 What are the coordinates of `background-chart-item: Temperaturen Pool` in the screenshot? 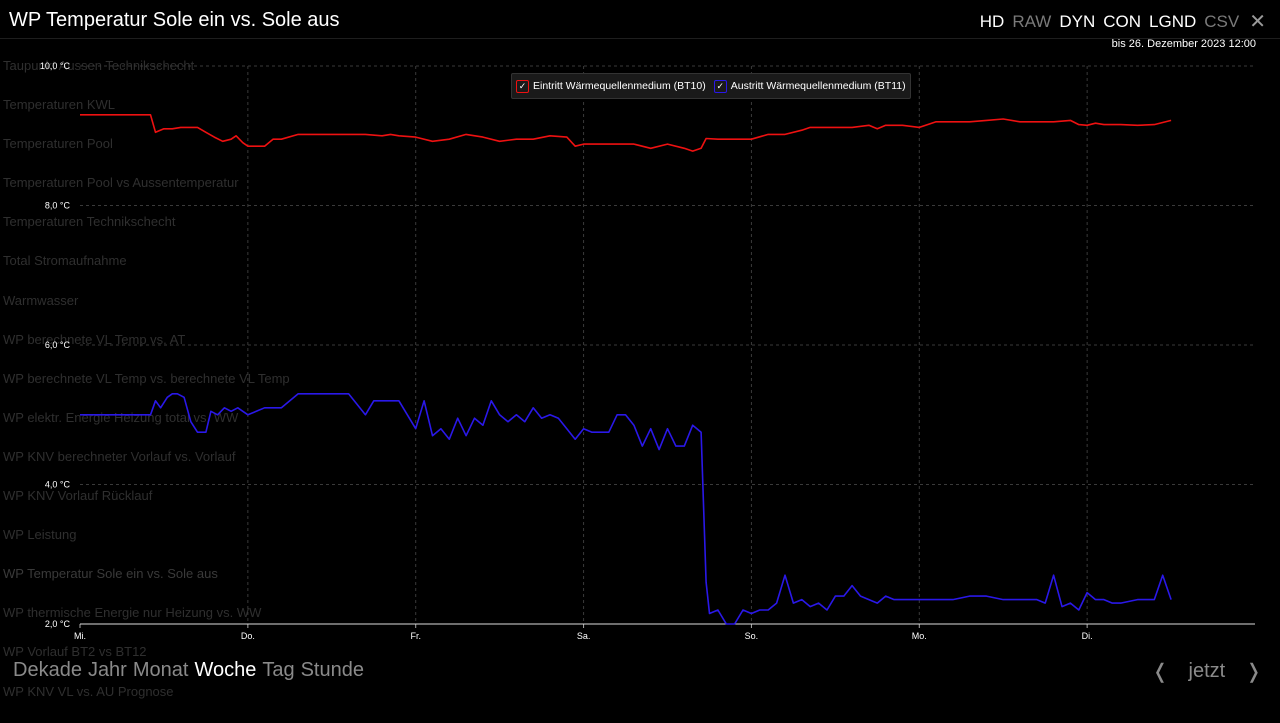 It's located at (58, 144).